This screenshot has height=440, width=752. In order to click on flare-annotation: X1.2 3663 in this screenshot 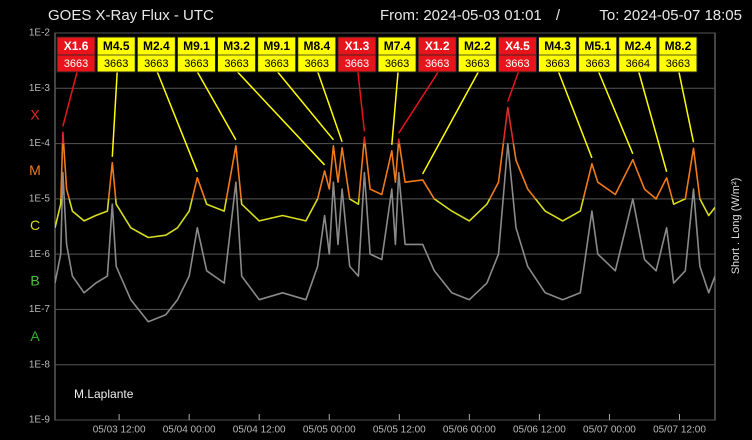, I will do `click(427, 85)`.